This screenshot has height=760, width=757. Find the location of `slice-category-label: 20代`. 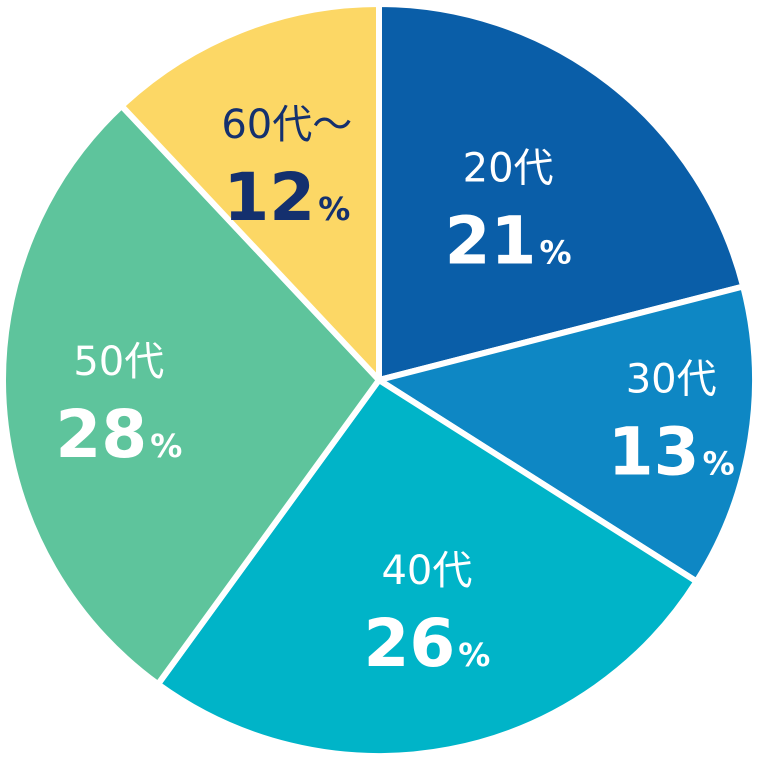

slice-category-label: 20代 is located at coordinates (508, 169).